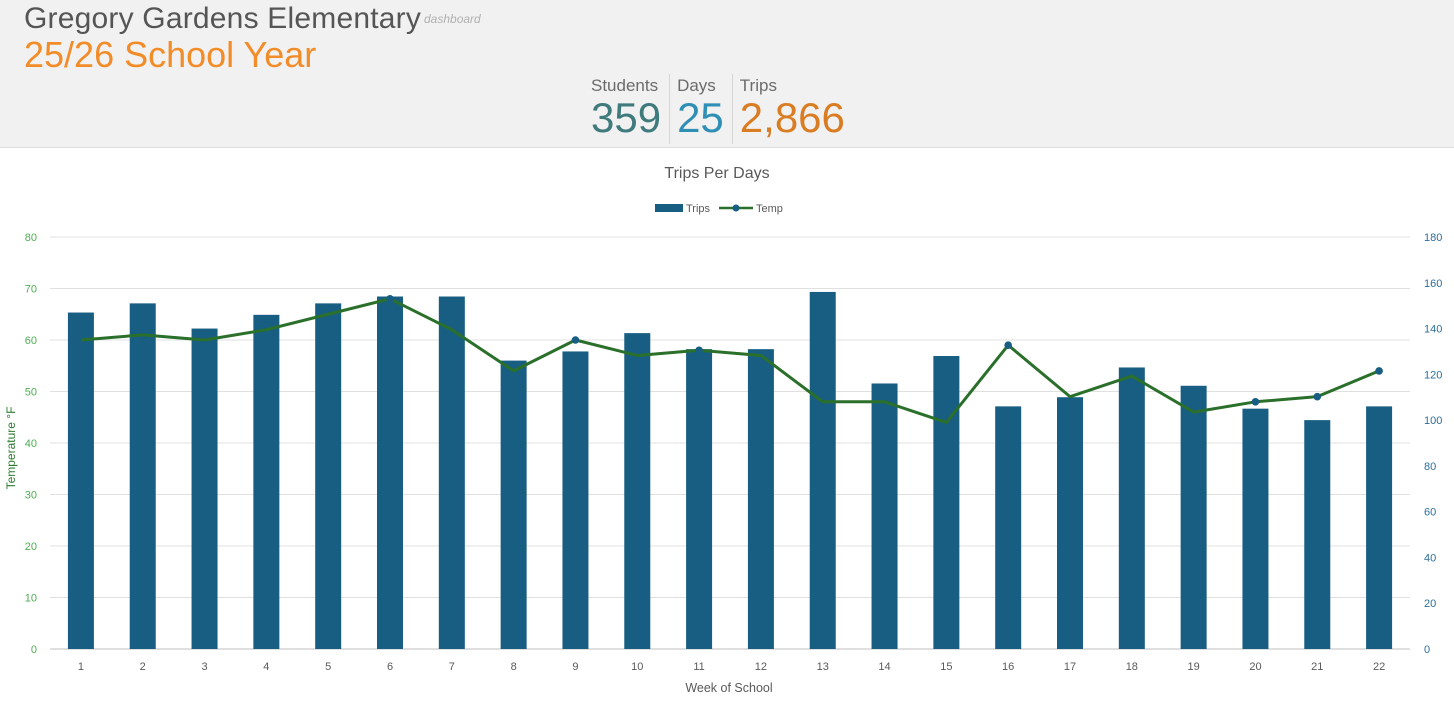  What do you see at coordinates (946, 667) in the screenshot?
I see `x-axis-tick-label: 15` at bounding box center [946, 667].